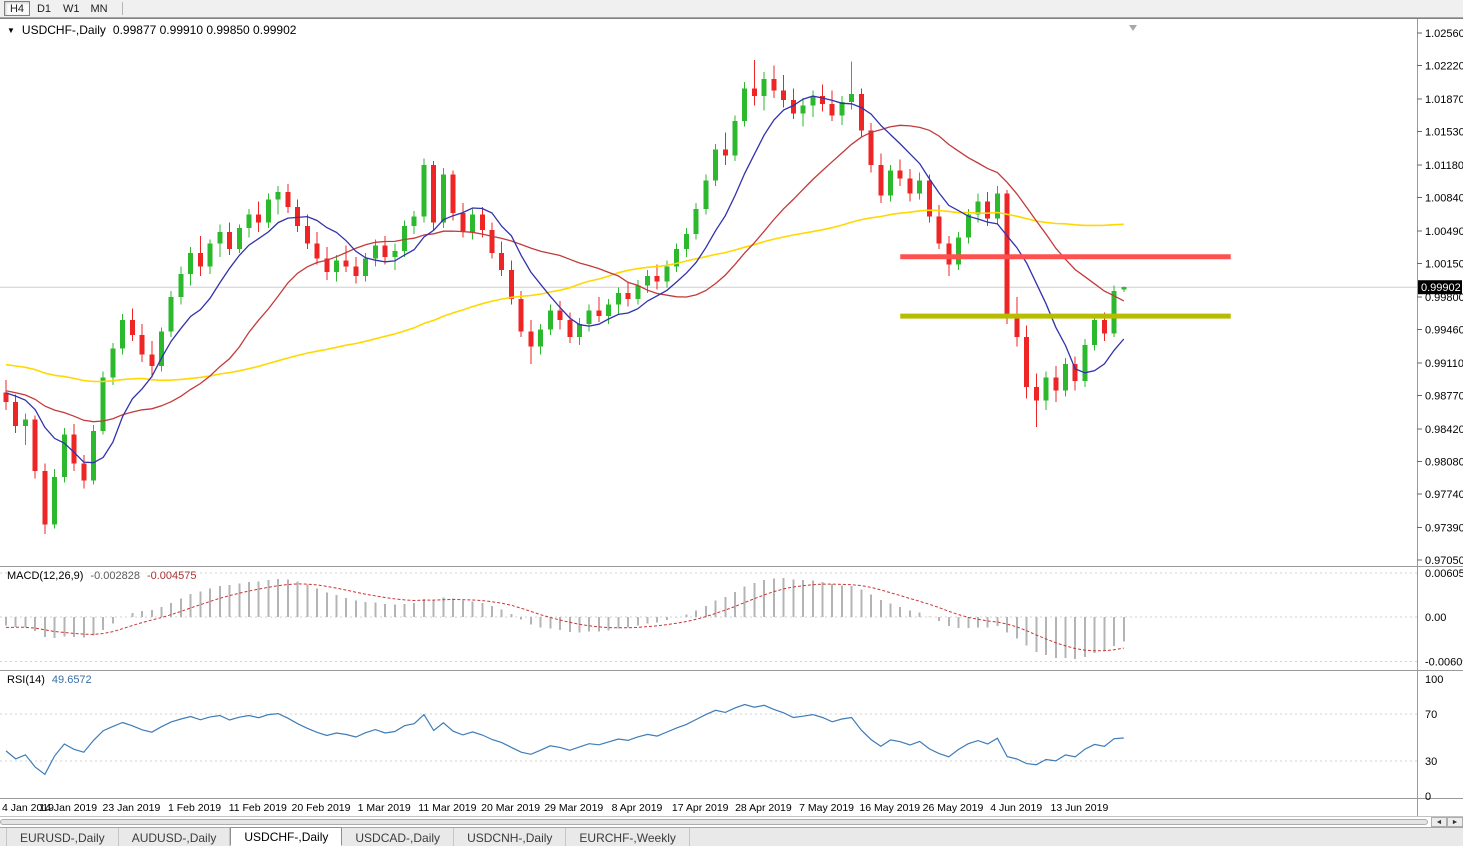 This screenshot has height=846, width=1463. I want to click on svg-text: 28 Apr 2019, so click(763, 808).